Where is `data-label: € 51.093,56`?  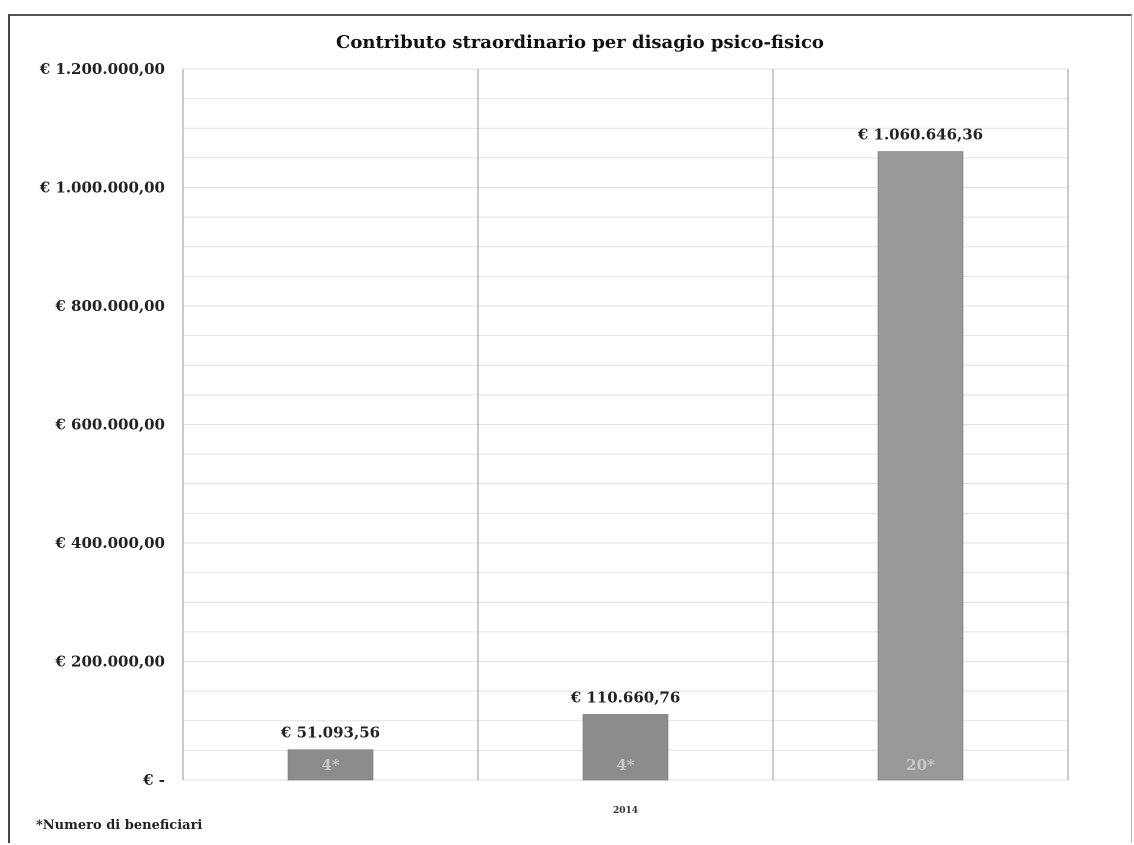 data-label: € 51.093,56 is located at coordinates (330, 733).